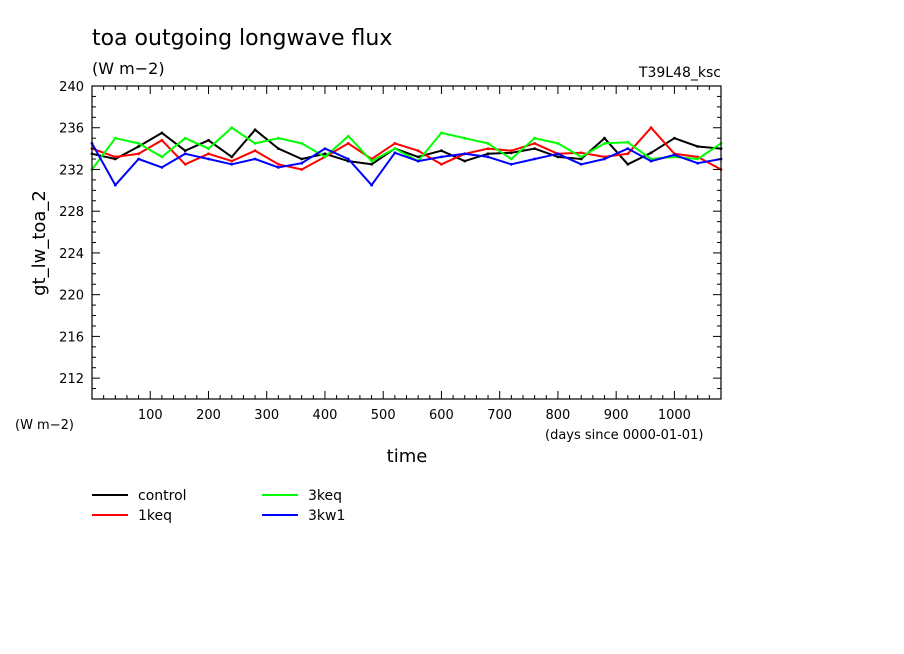 The image size is (904, 654). I want to click on y-tick-label: 220, so click(71, 296).